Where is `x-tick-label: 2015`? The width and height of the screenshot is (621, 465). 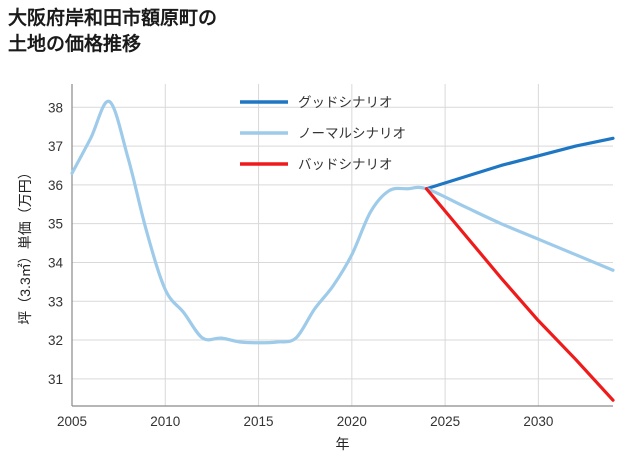 x-tick-label: 2015 is located at coordinates (259, 421).